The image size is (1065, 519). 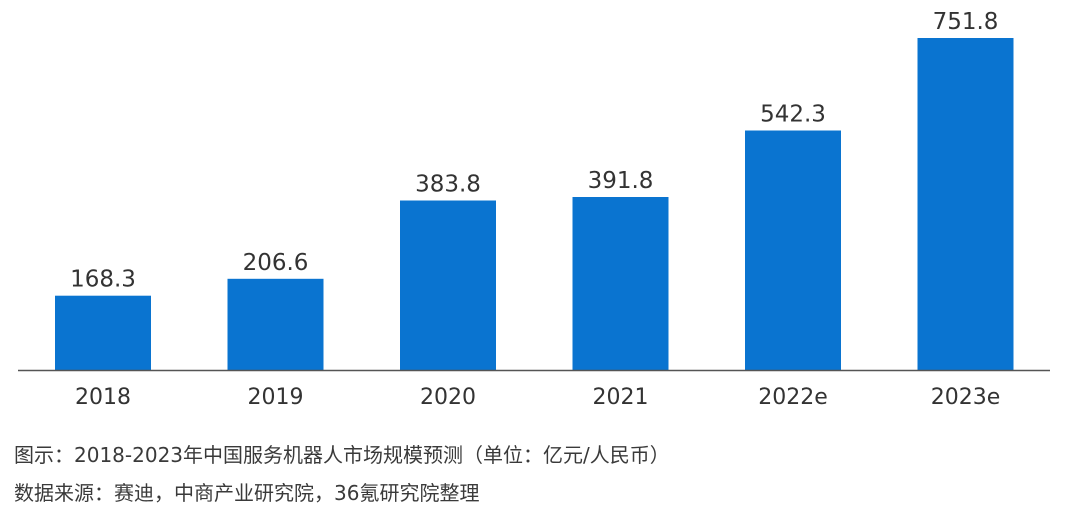 I want to click on chart-caption: 图示：2018-2023年中国服务机器人市场规模预测（单位：亿元/人民币）, so click(x=342, y=455).